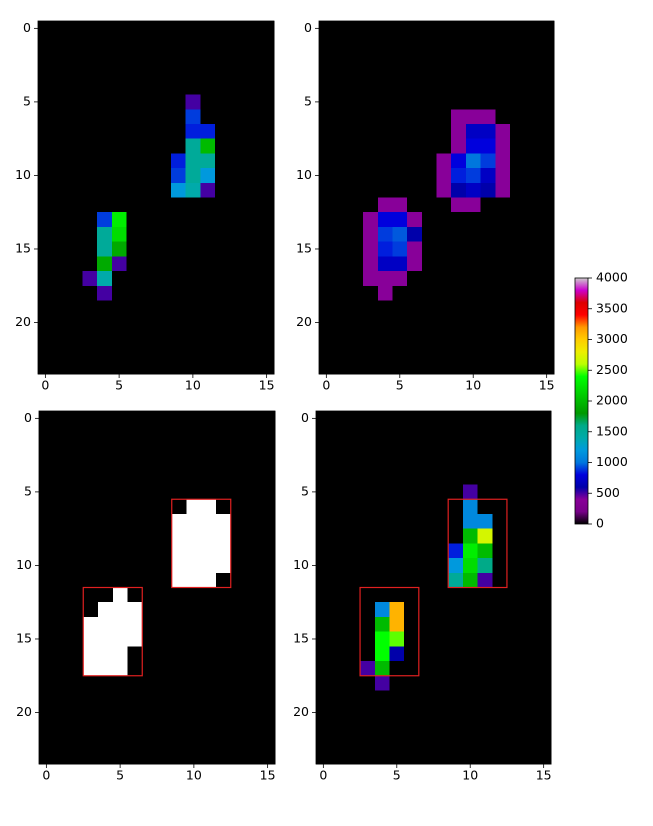 The image size is (653, 826). What do you see at coordinates (612, 461) in the screenshot?
I see `colorbar-tick-label: 1000` at bounding box center [612, 461].